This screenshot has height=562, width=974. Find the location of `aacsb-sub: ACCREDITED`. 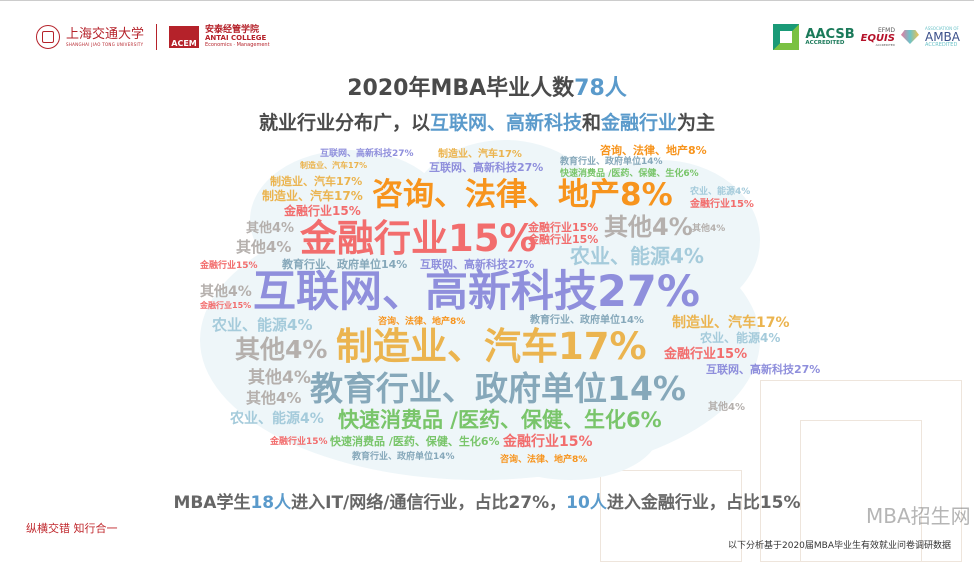

aacsb-sub: ACCREDITED is located at coordinates (825, 42).